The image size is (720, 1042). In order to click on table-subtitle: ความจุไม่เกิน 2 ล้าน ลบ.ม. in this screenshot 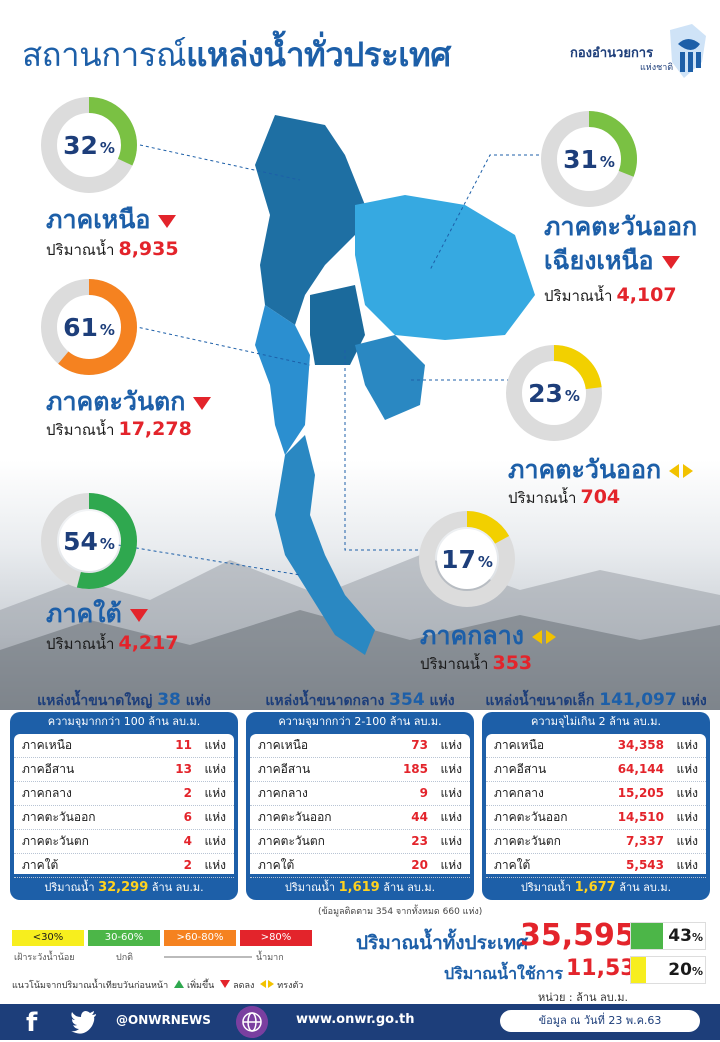, I will do `click(596, 721)`.